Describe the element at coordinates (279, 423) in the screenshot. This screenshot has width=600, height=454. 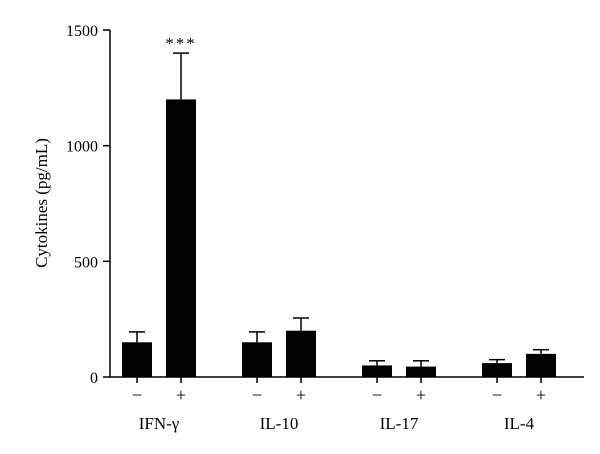
I see `group-label: IL-10` at that location.